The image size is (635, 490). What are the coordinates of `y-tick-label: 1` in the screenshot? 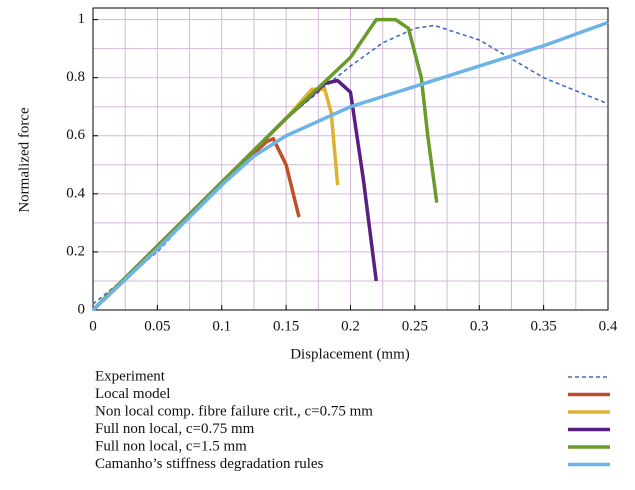 It's located at (82, 19).